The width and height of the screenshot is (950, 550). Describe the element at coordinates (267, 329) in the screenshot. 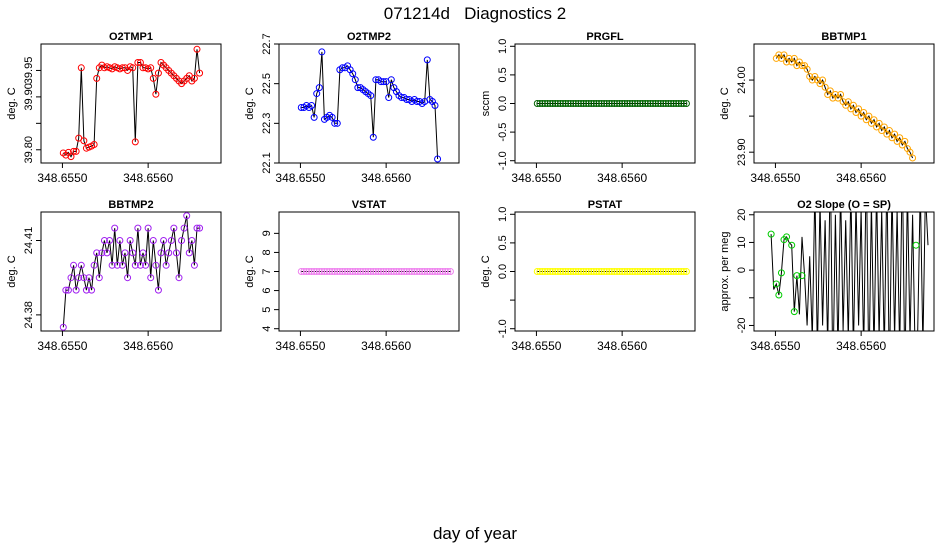

I see `y-tick-label: 4` at that location.